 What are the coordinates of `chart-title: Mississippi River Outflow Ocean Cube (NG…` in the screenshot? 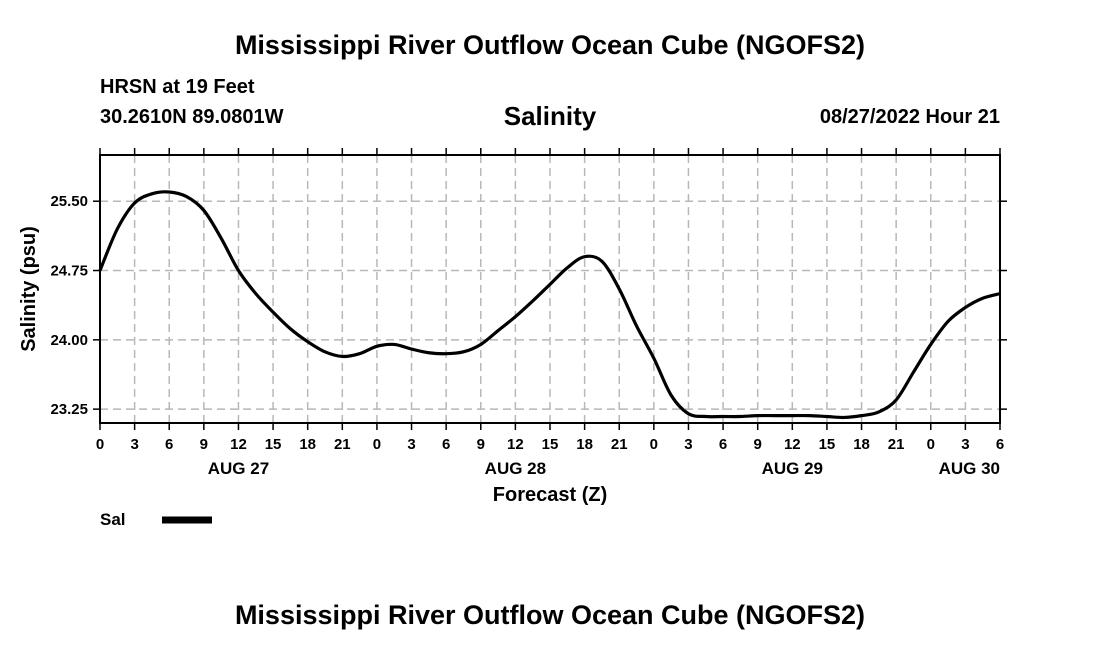 It's located at (550, 45).